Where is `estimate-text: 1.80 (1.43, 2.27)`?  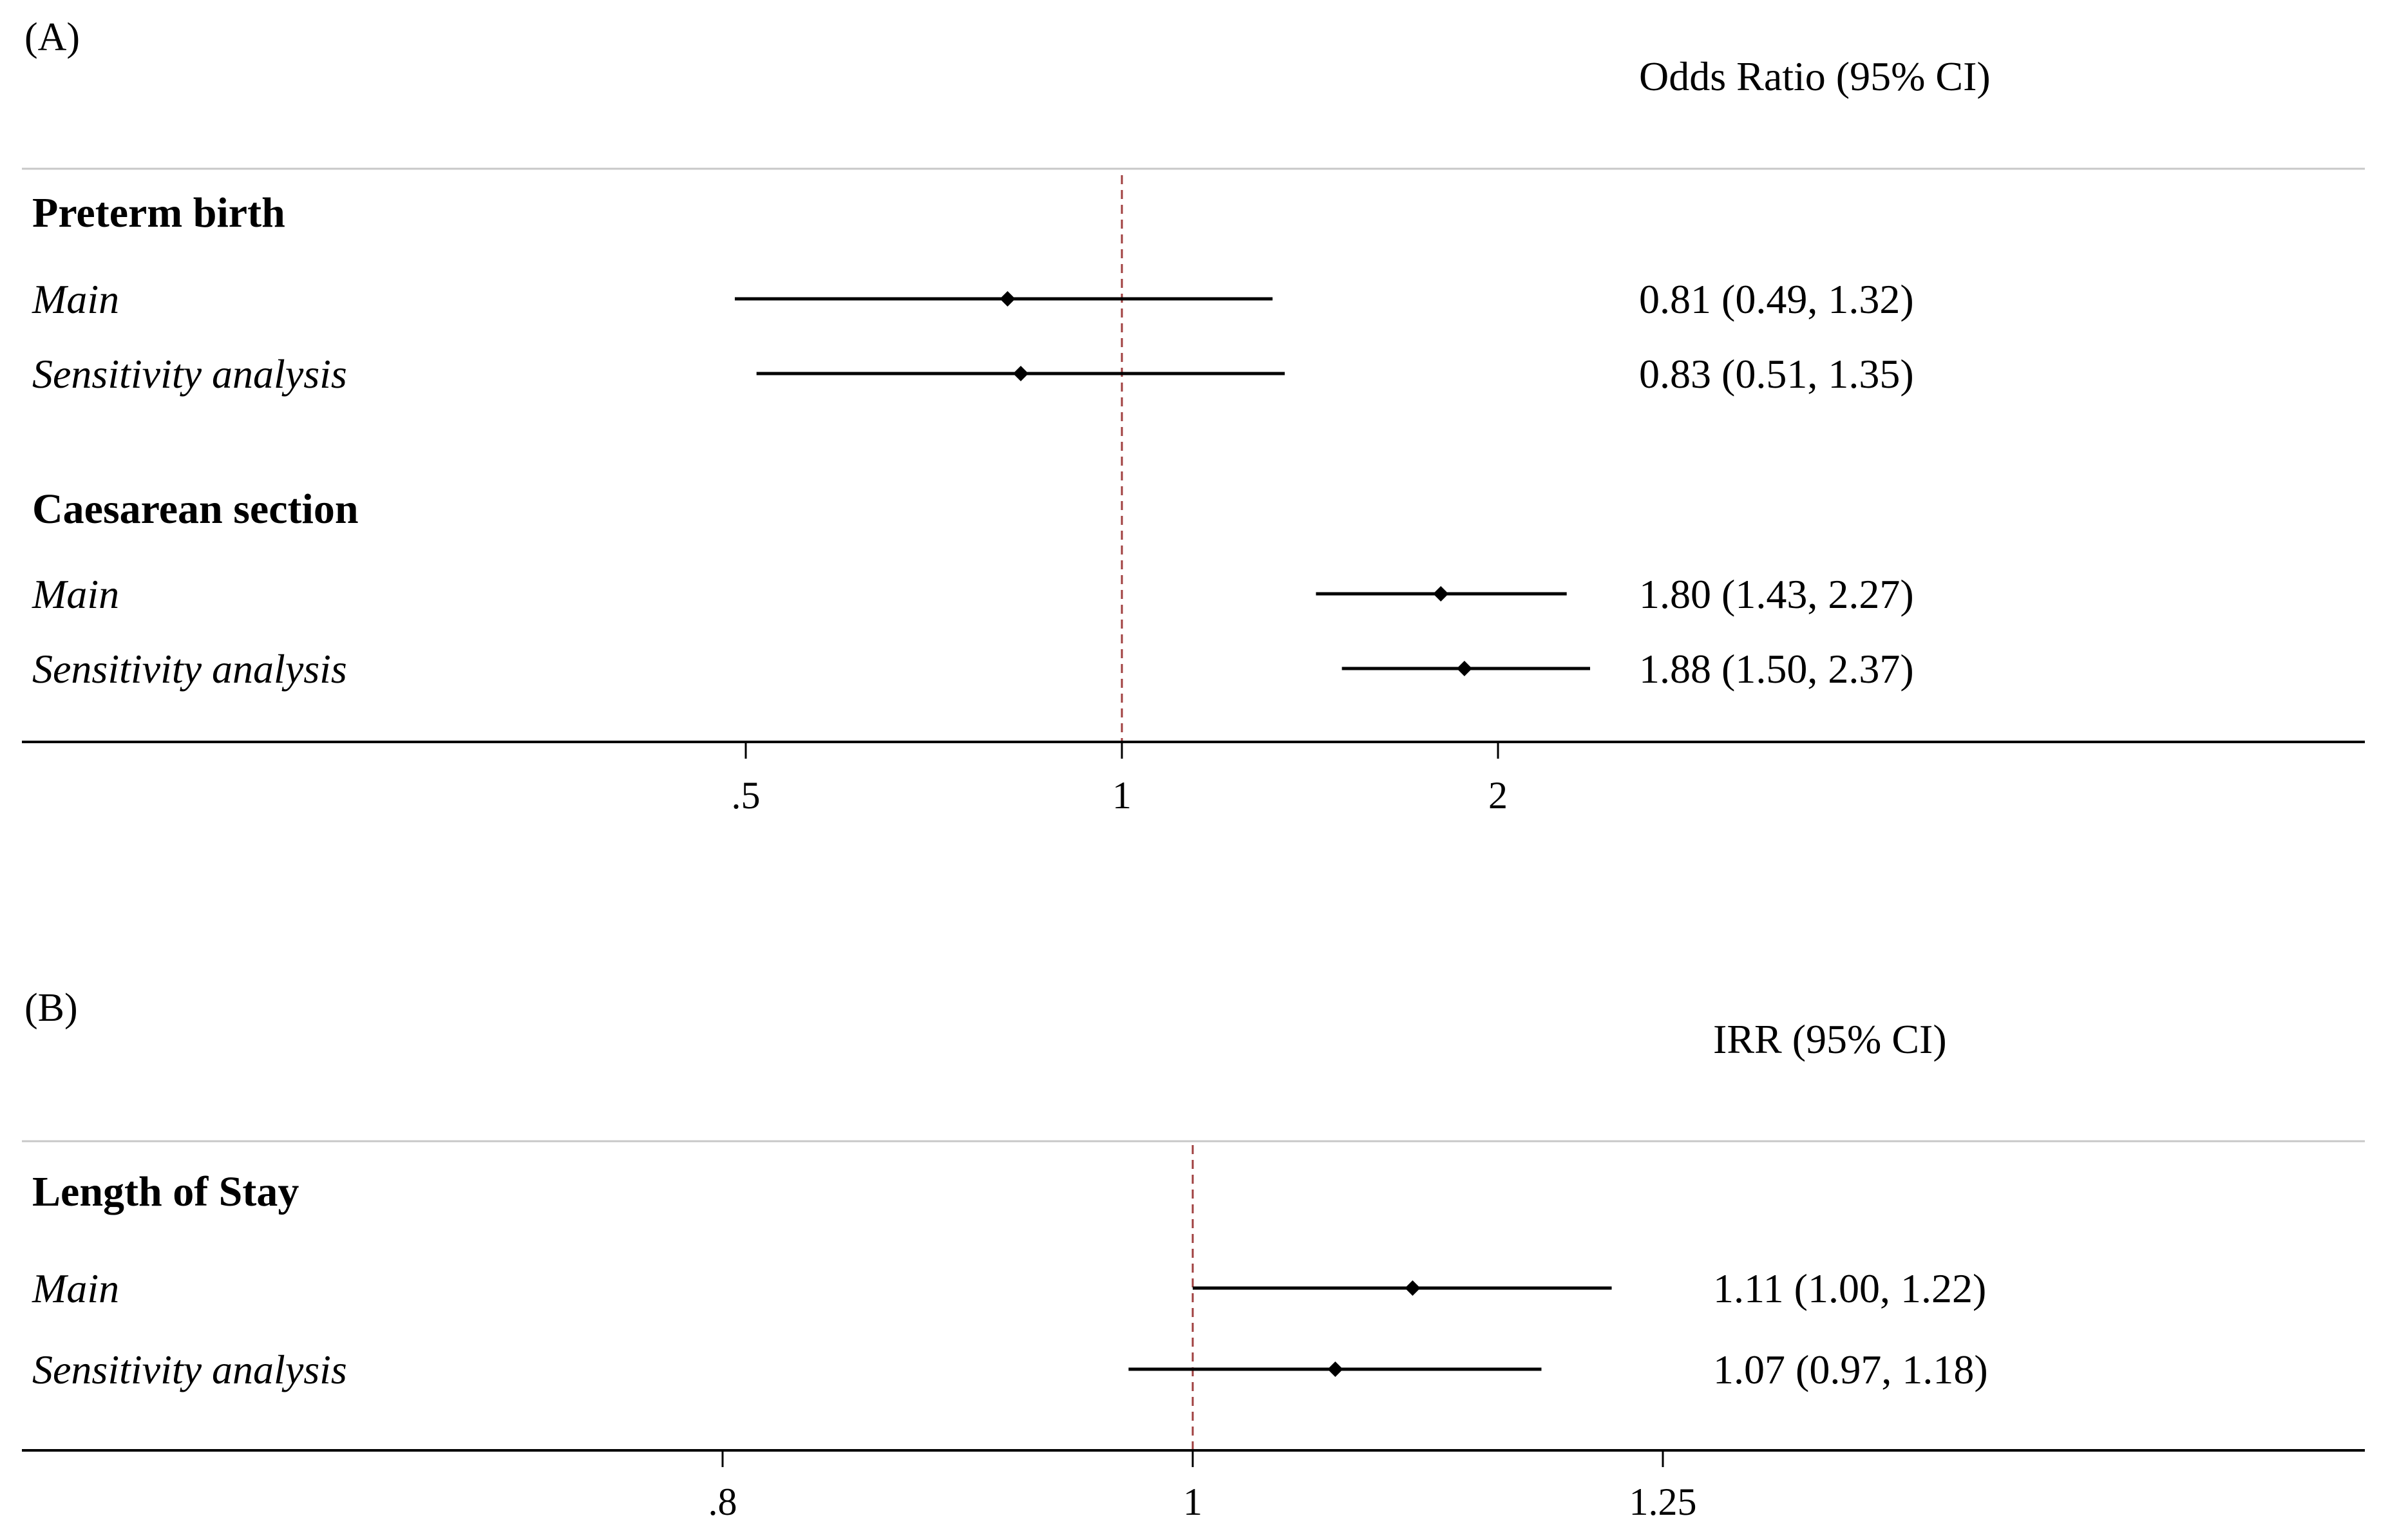
estimate-text: 1.80 (1.43, 2.27) is located at coordinates (1776, 594).